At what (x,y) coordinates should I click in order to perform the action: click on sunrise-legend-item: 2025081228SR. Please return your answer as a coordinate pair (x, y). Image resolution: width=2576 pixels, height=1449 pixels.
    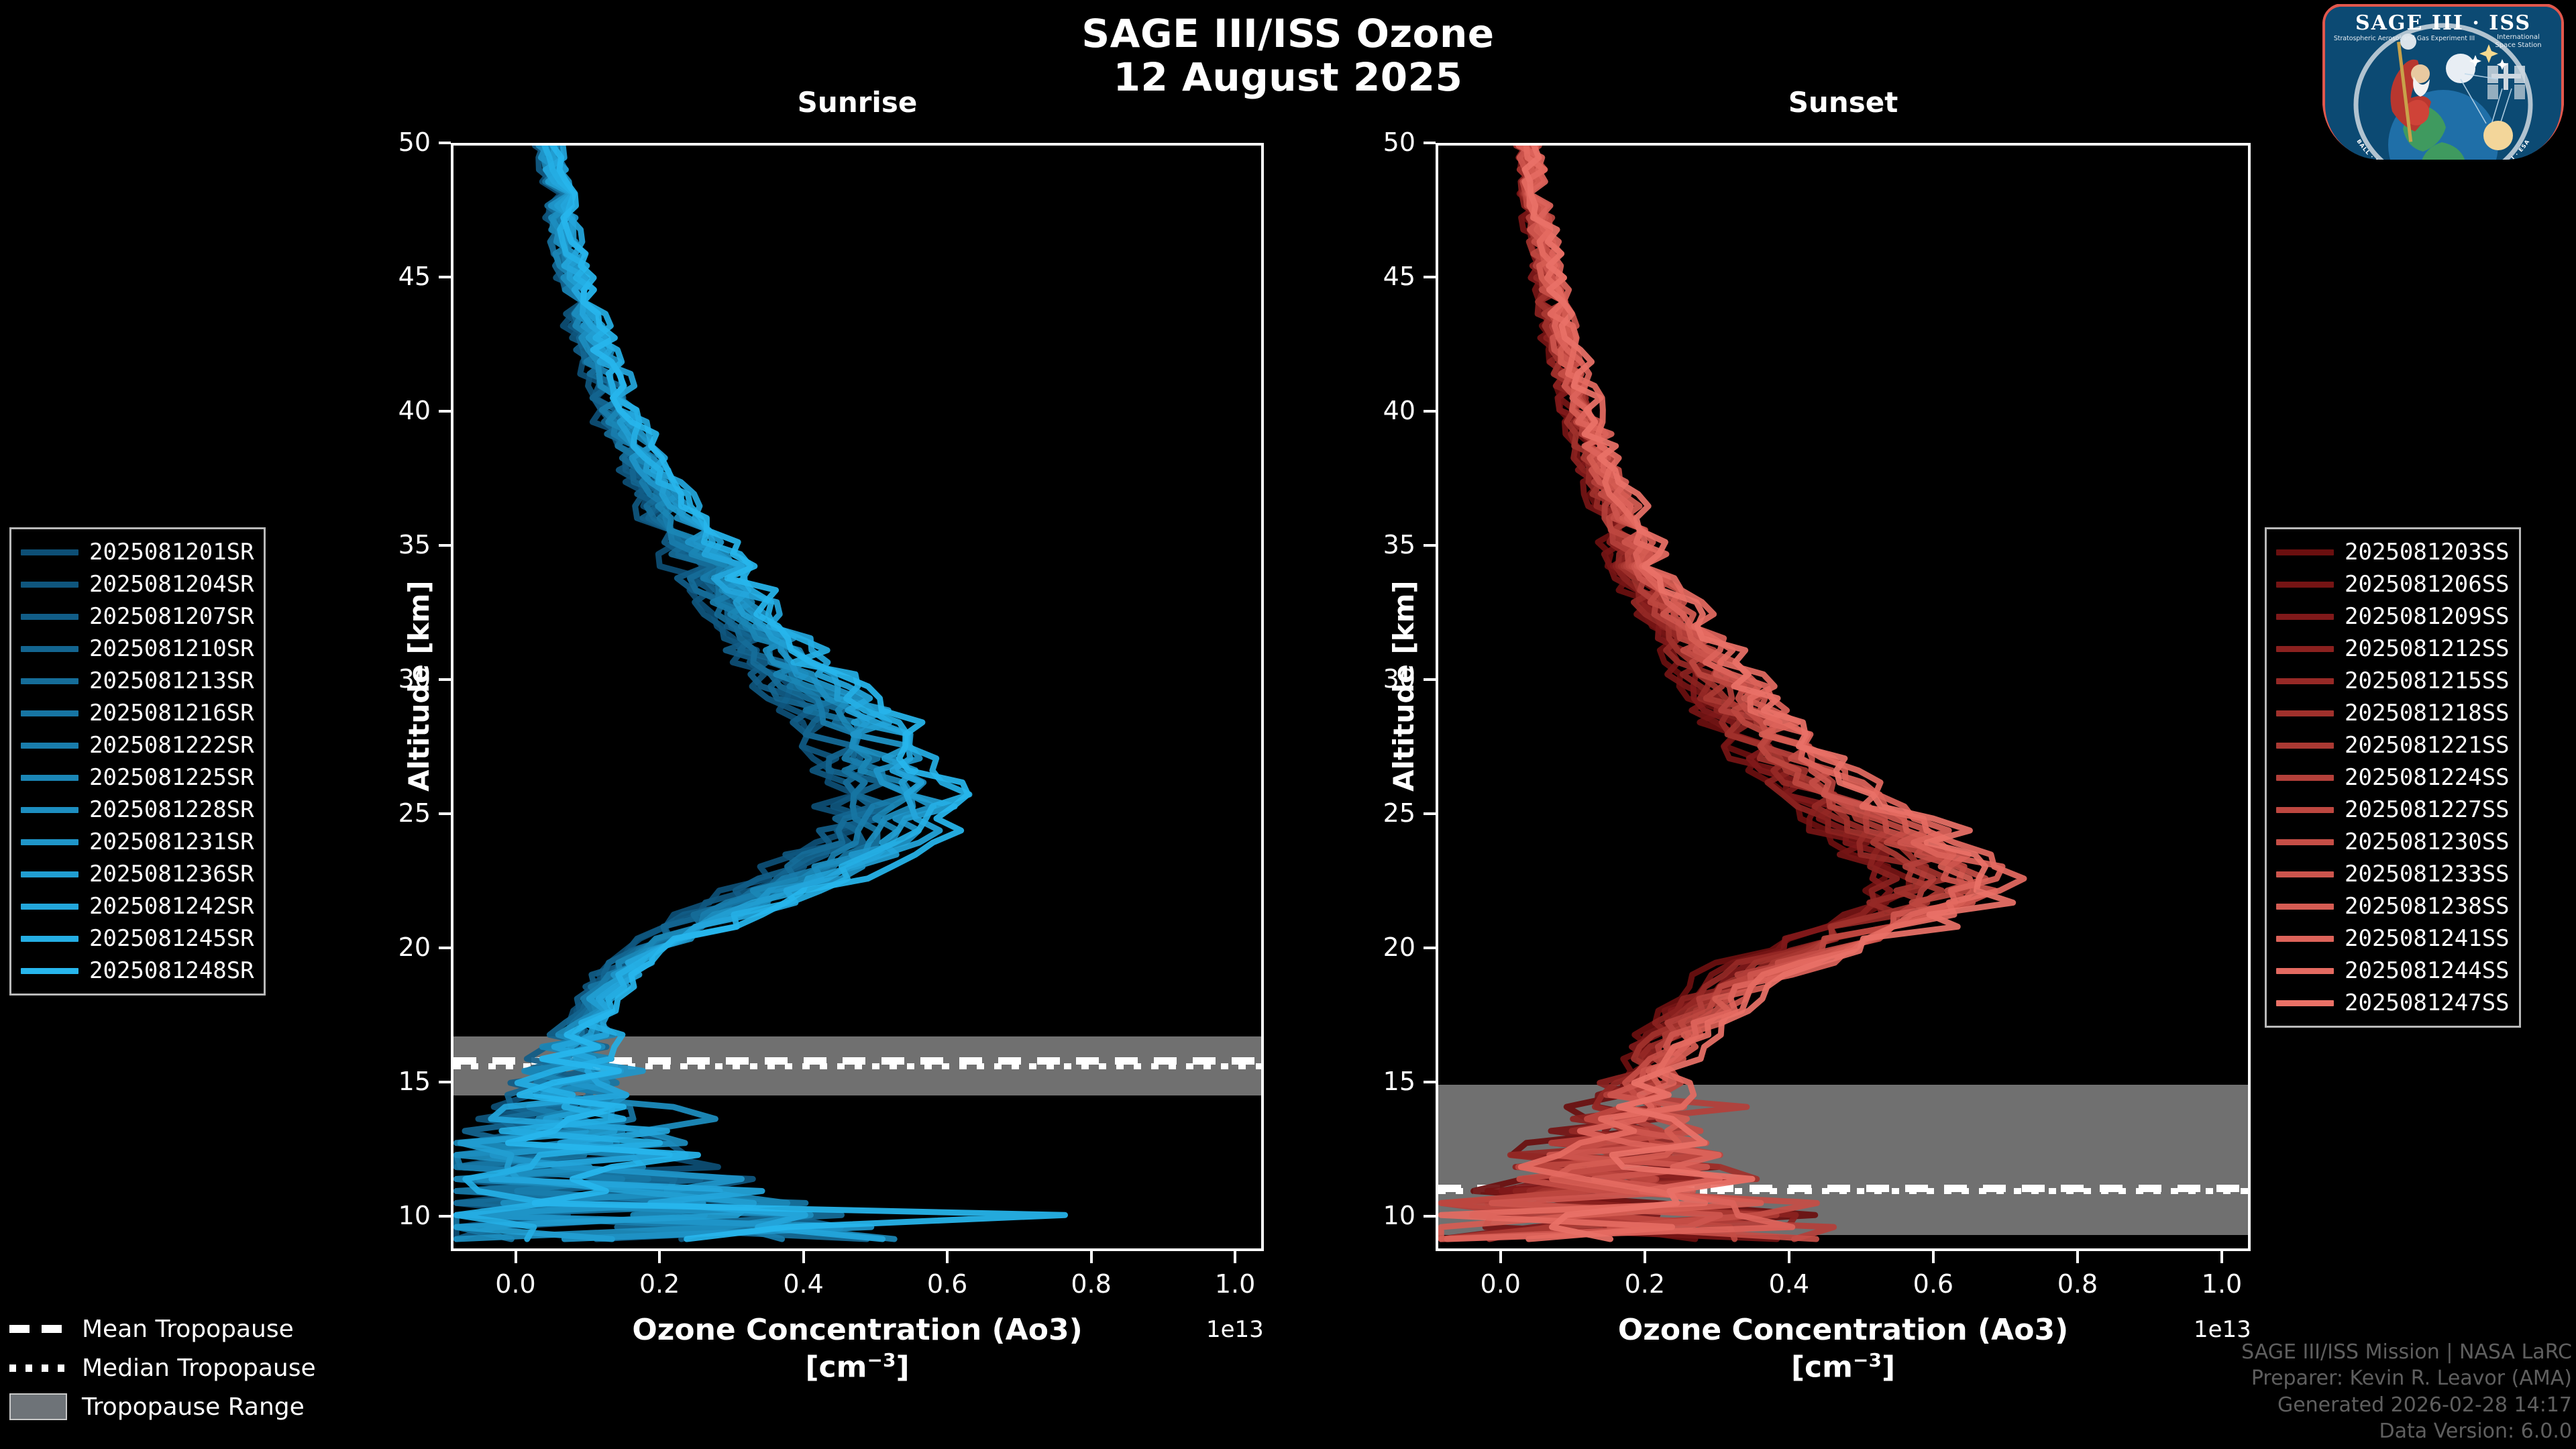
    Looking at the image, I should click on (137, 810).